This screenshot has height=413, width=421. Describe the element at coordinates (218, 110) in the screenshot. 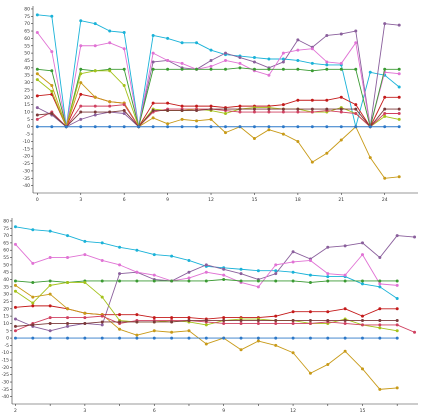

I see `series-line` at that location.